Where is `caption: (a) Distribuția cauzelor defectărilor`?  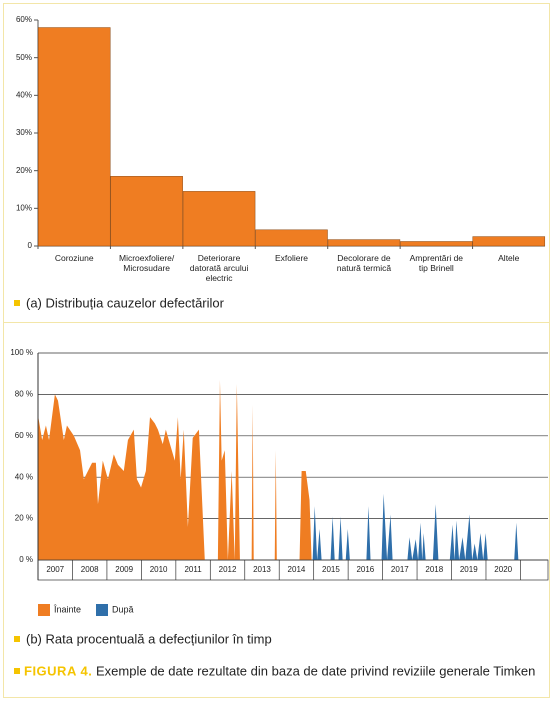
caption: (a) Distribuția cauzelor defectărilor is located at coordinates (125, 302).